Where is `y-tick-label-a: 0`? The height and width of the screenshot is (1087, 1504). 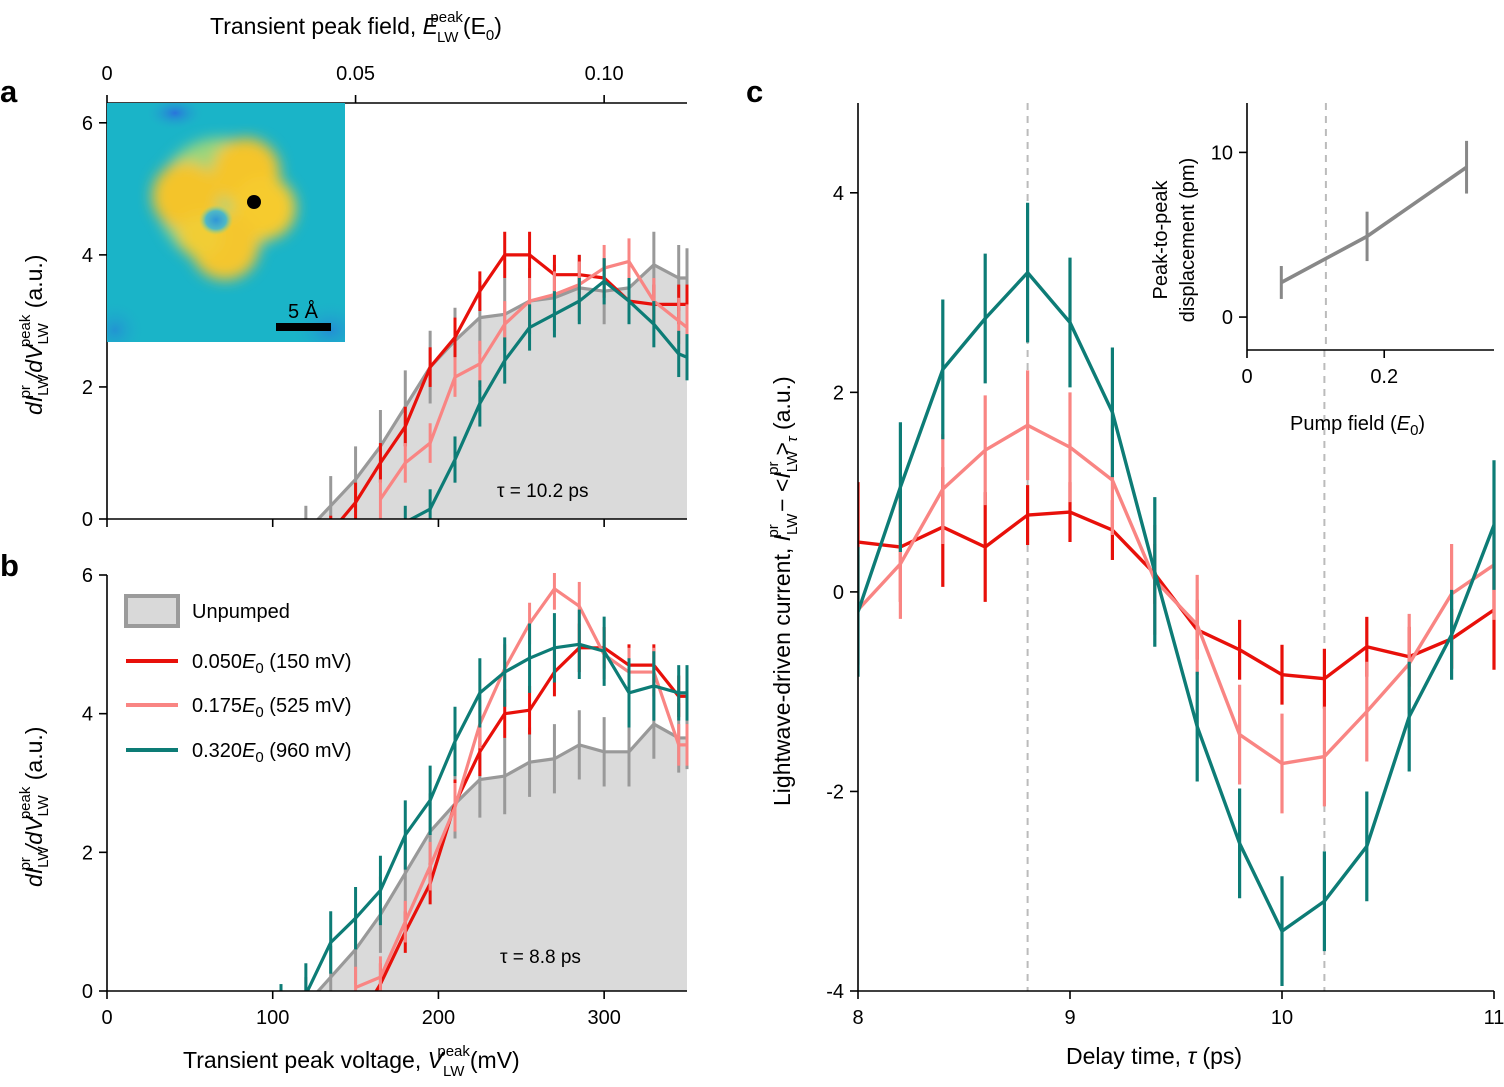
y-tick-label-a: 0 is located at coordinates (87, 520).